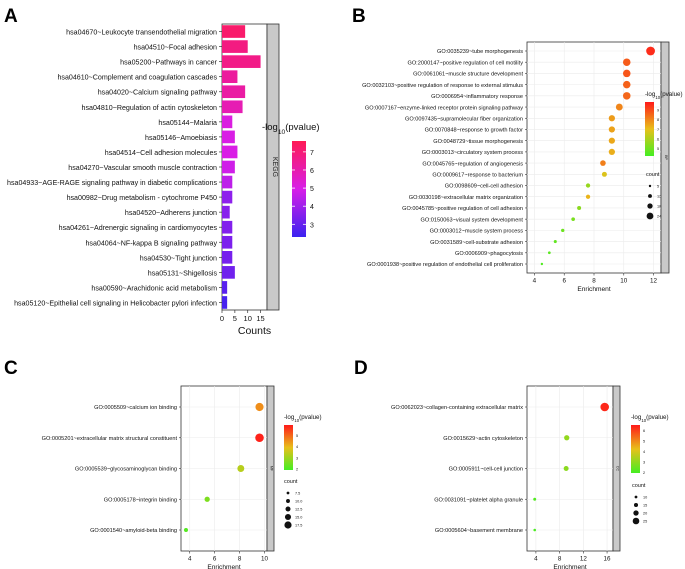  Describe the element at coordinates (658, 111) in the screenshot. I see `colorbar-tick-label: 9` at that location.